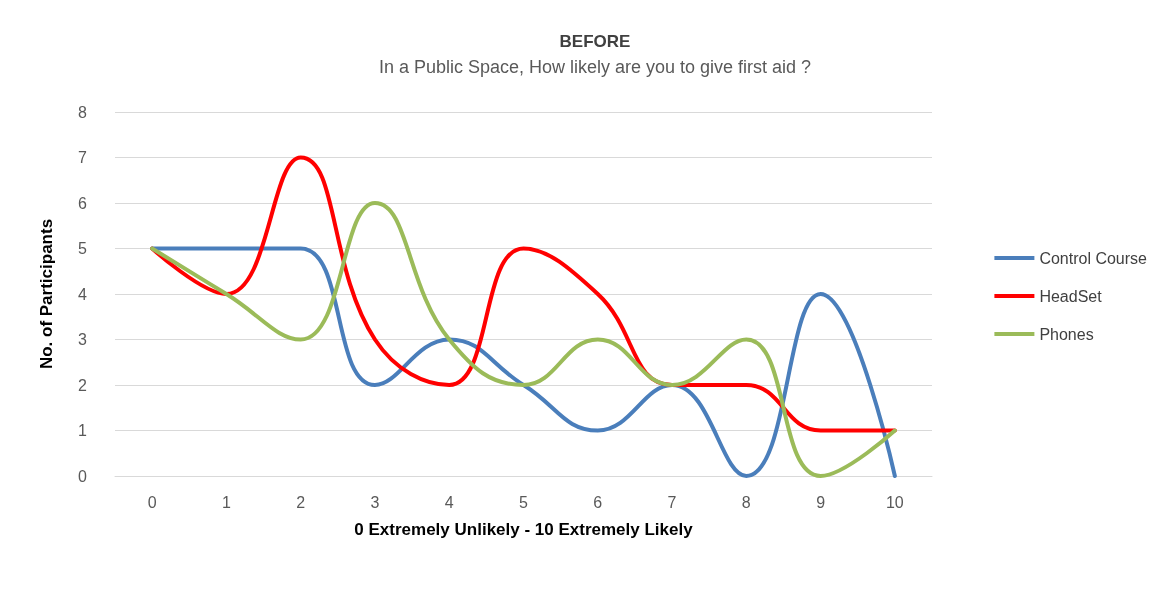 The image size is (1167, 592). I want to click on x-tick-label: 9, so click(821, 502).